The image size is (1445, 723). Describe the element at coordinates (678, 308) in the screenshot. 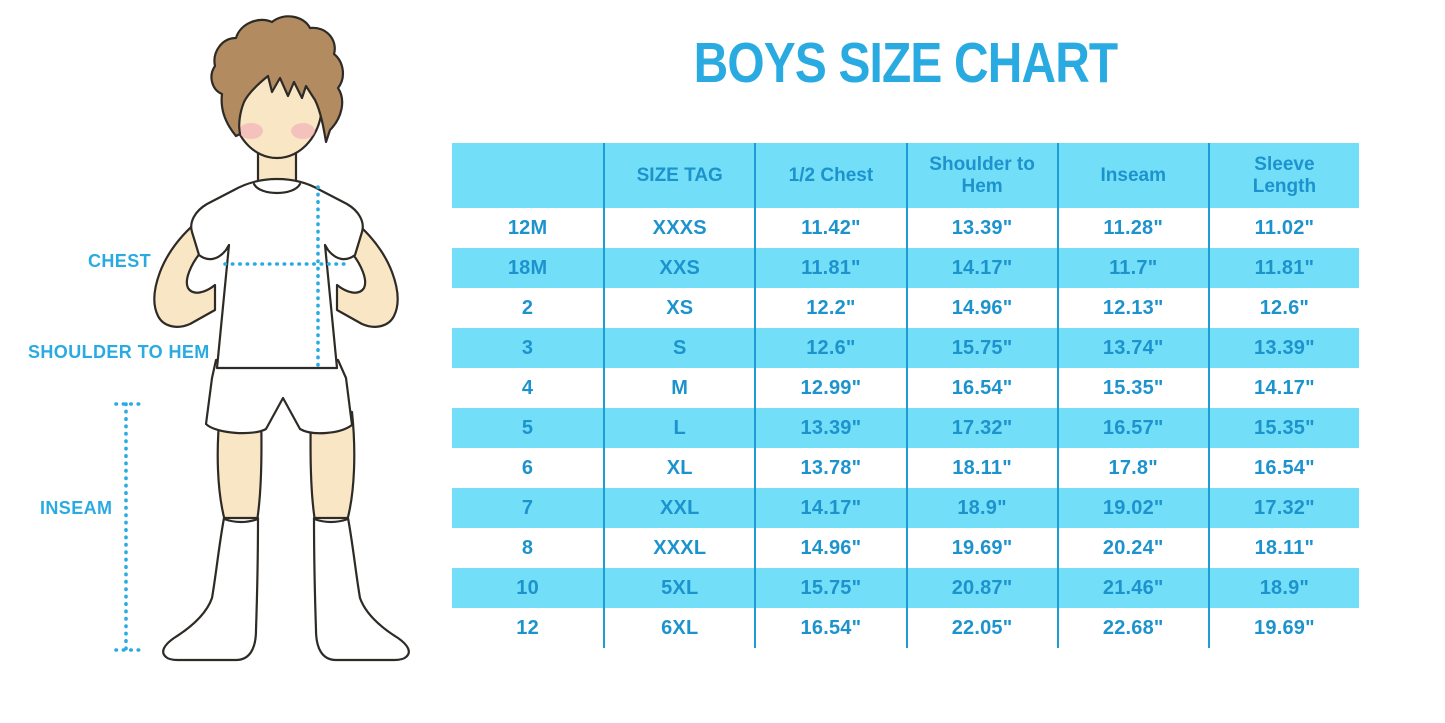

I see `table-cell: XS` at that location.